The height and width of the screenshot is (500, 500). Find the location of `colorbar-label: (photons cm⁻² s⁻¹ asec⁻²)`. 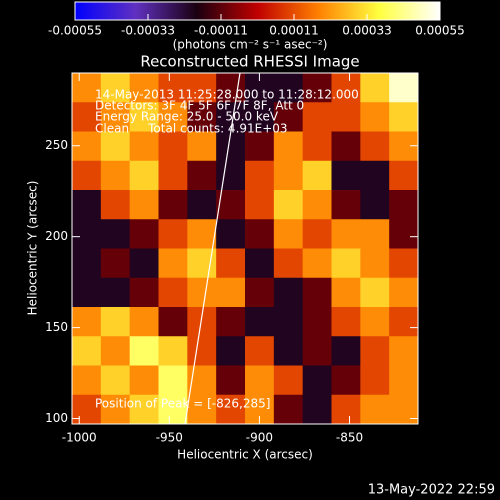

colorbar-label: (photons cm⁻² s⁻¹ asec⁻²) is located at coordinates (250, 45).